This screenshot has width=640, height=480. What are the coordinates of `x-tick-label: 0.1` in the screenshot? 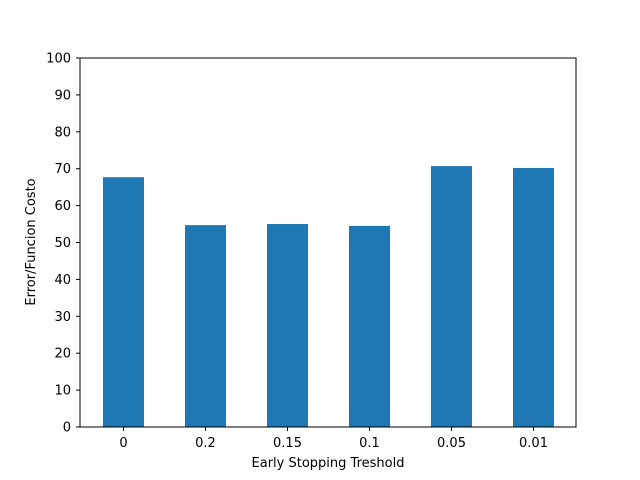 It's located at (369, 443).